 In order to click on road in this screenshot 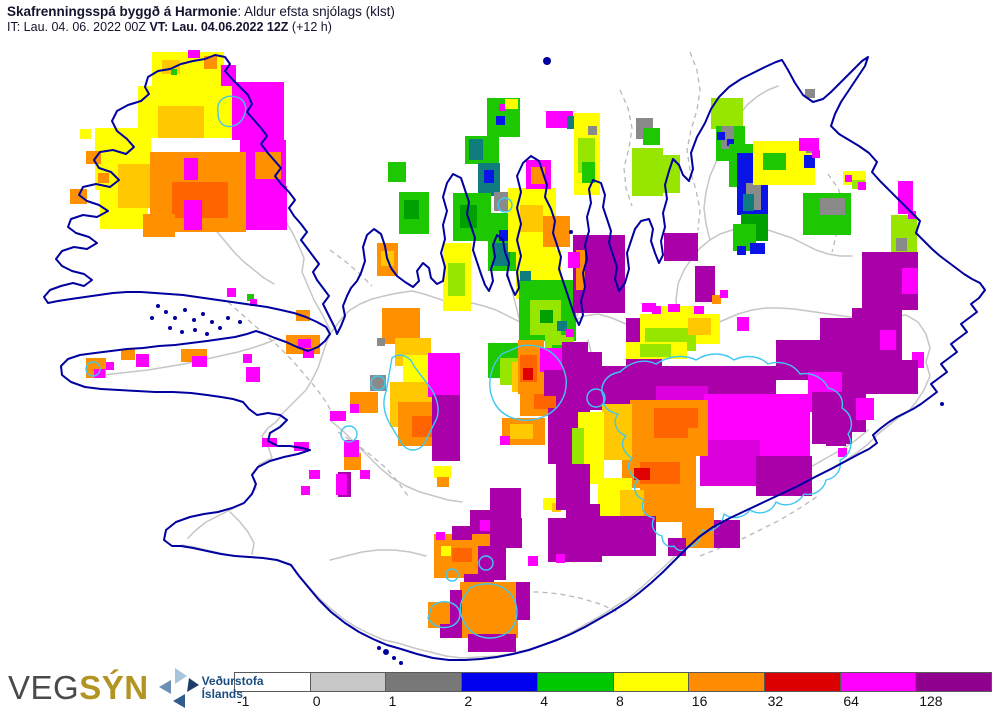, I will do `click(407, 397)`.